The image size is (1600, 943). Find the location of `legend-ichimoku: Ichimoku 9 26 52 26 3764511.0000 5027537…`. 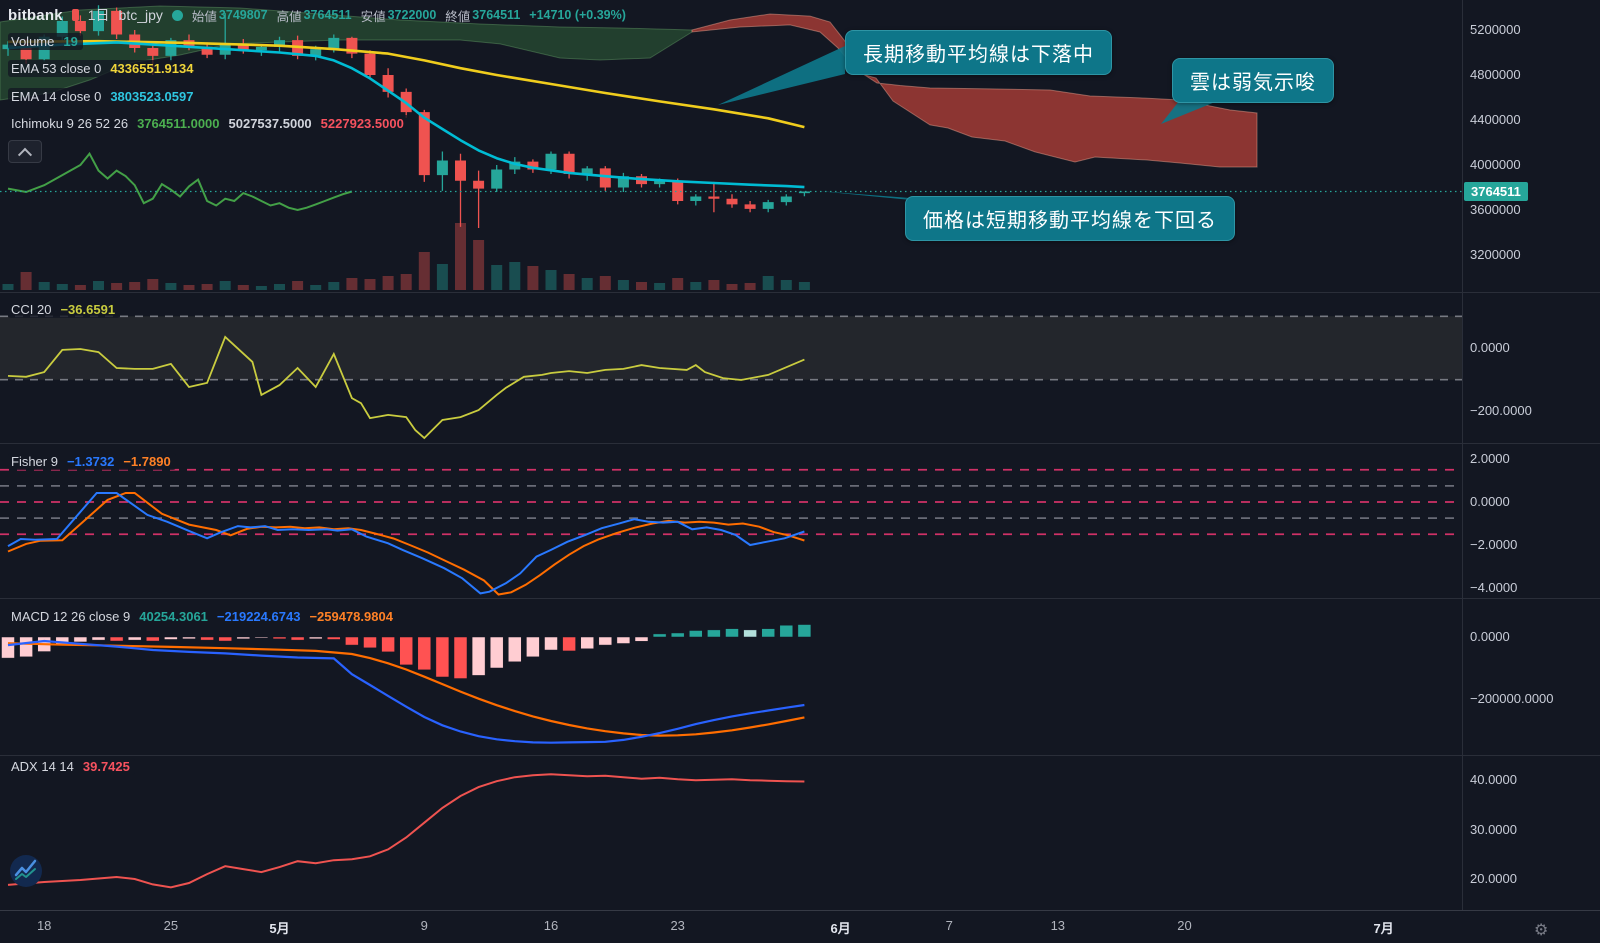

legend-ichimoku: Ichimoku 9 26 52 26 3764511.0000 5027537… is located at coordinates (208, 123).